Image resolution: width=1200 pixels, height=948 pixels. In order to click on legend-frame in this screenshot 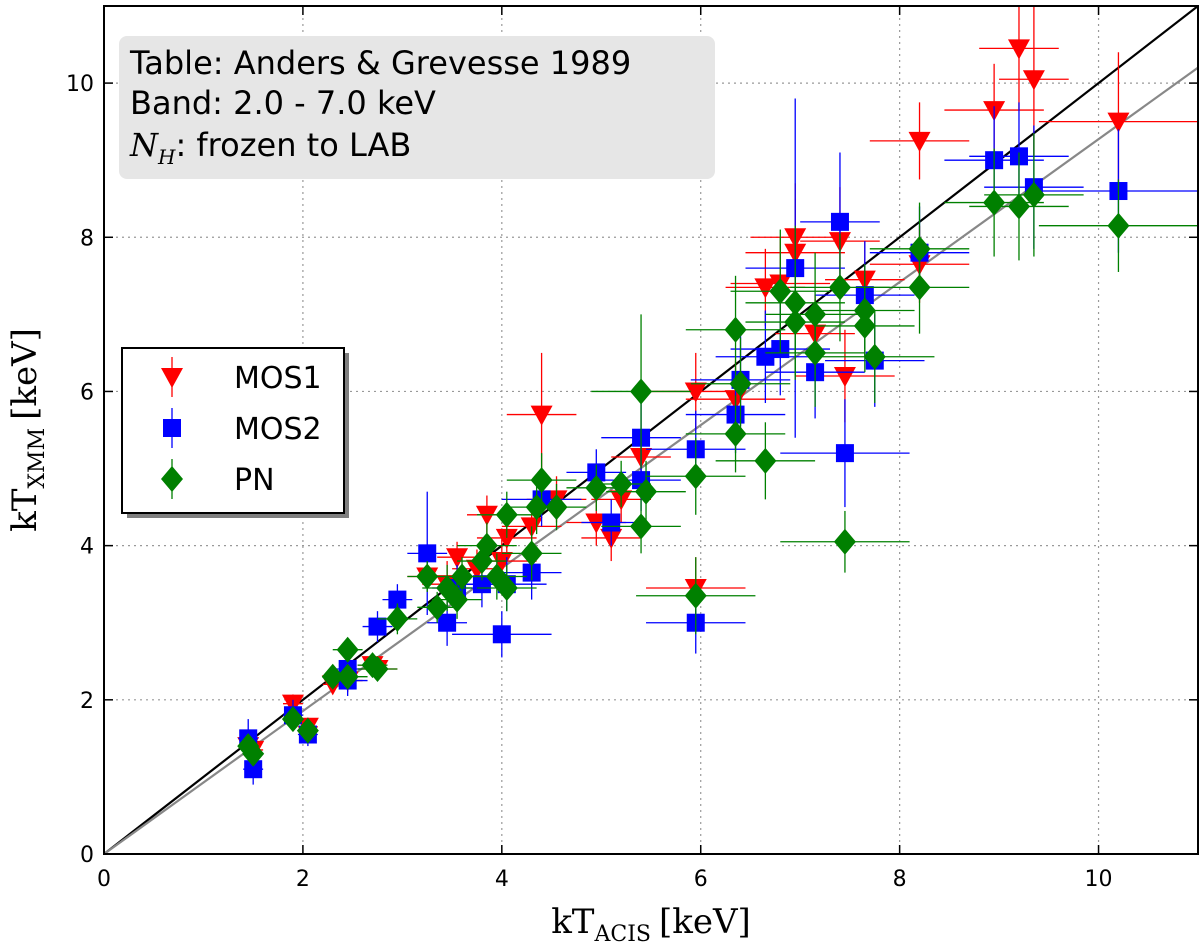, I will do `click(233, 430)`.